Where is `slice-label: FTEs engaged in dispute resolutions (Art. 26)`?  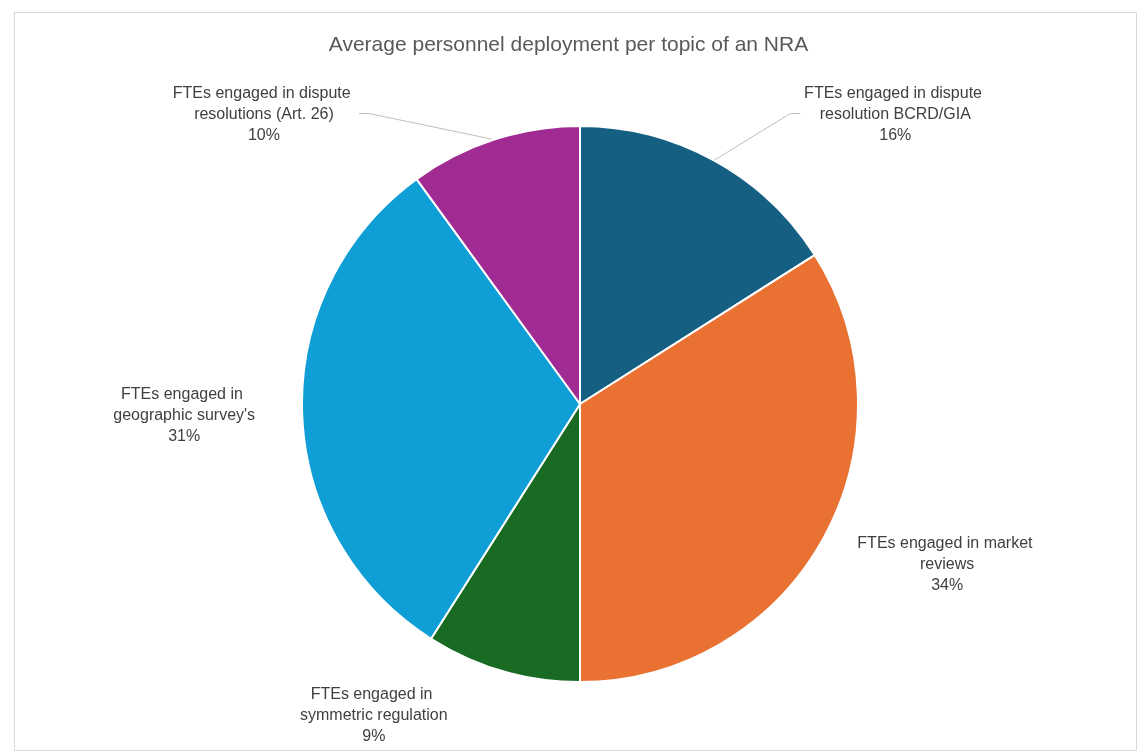
slice-label: FTEs engaged in dispute resolutions (Art. 26) is located at coordinates (264, 103).